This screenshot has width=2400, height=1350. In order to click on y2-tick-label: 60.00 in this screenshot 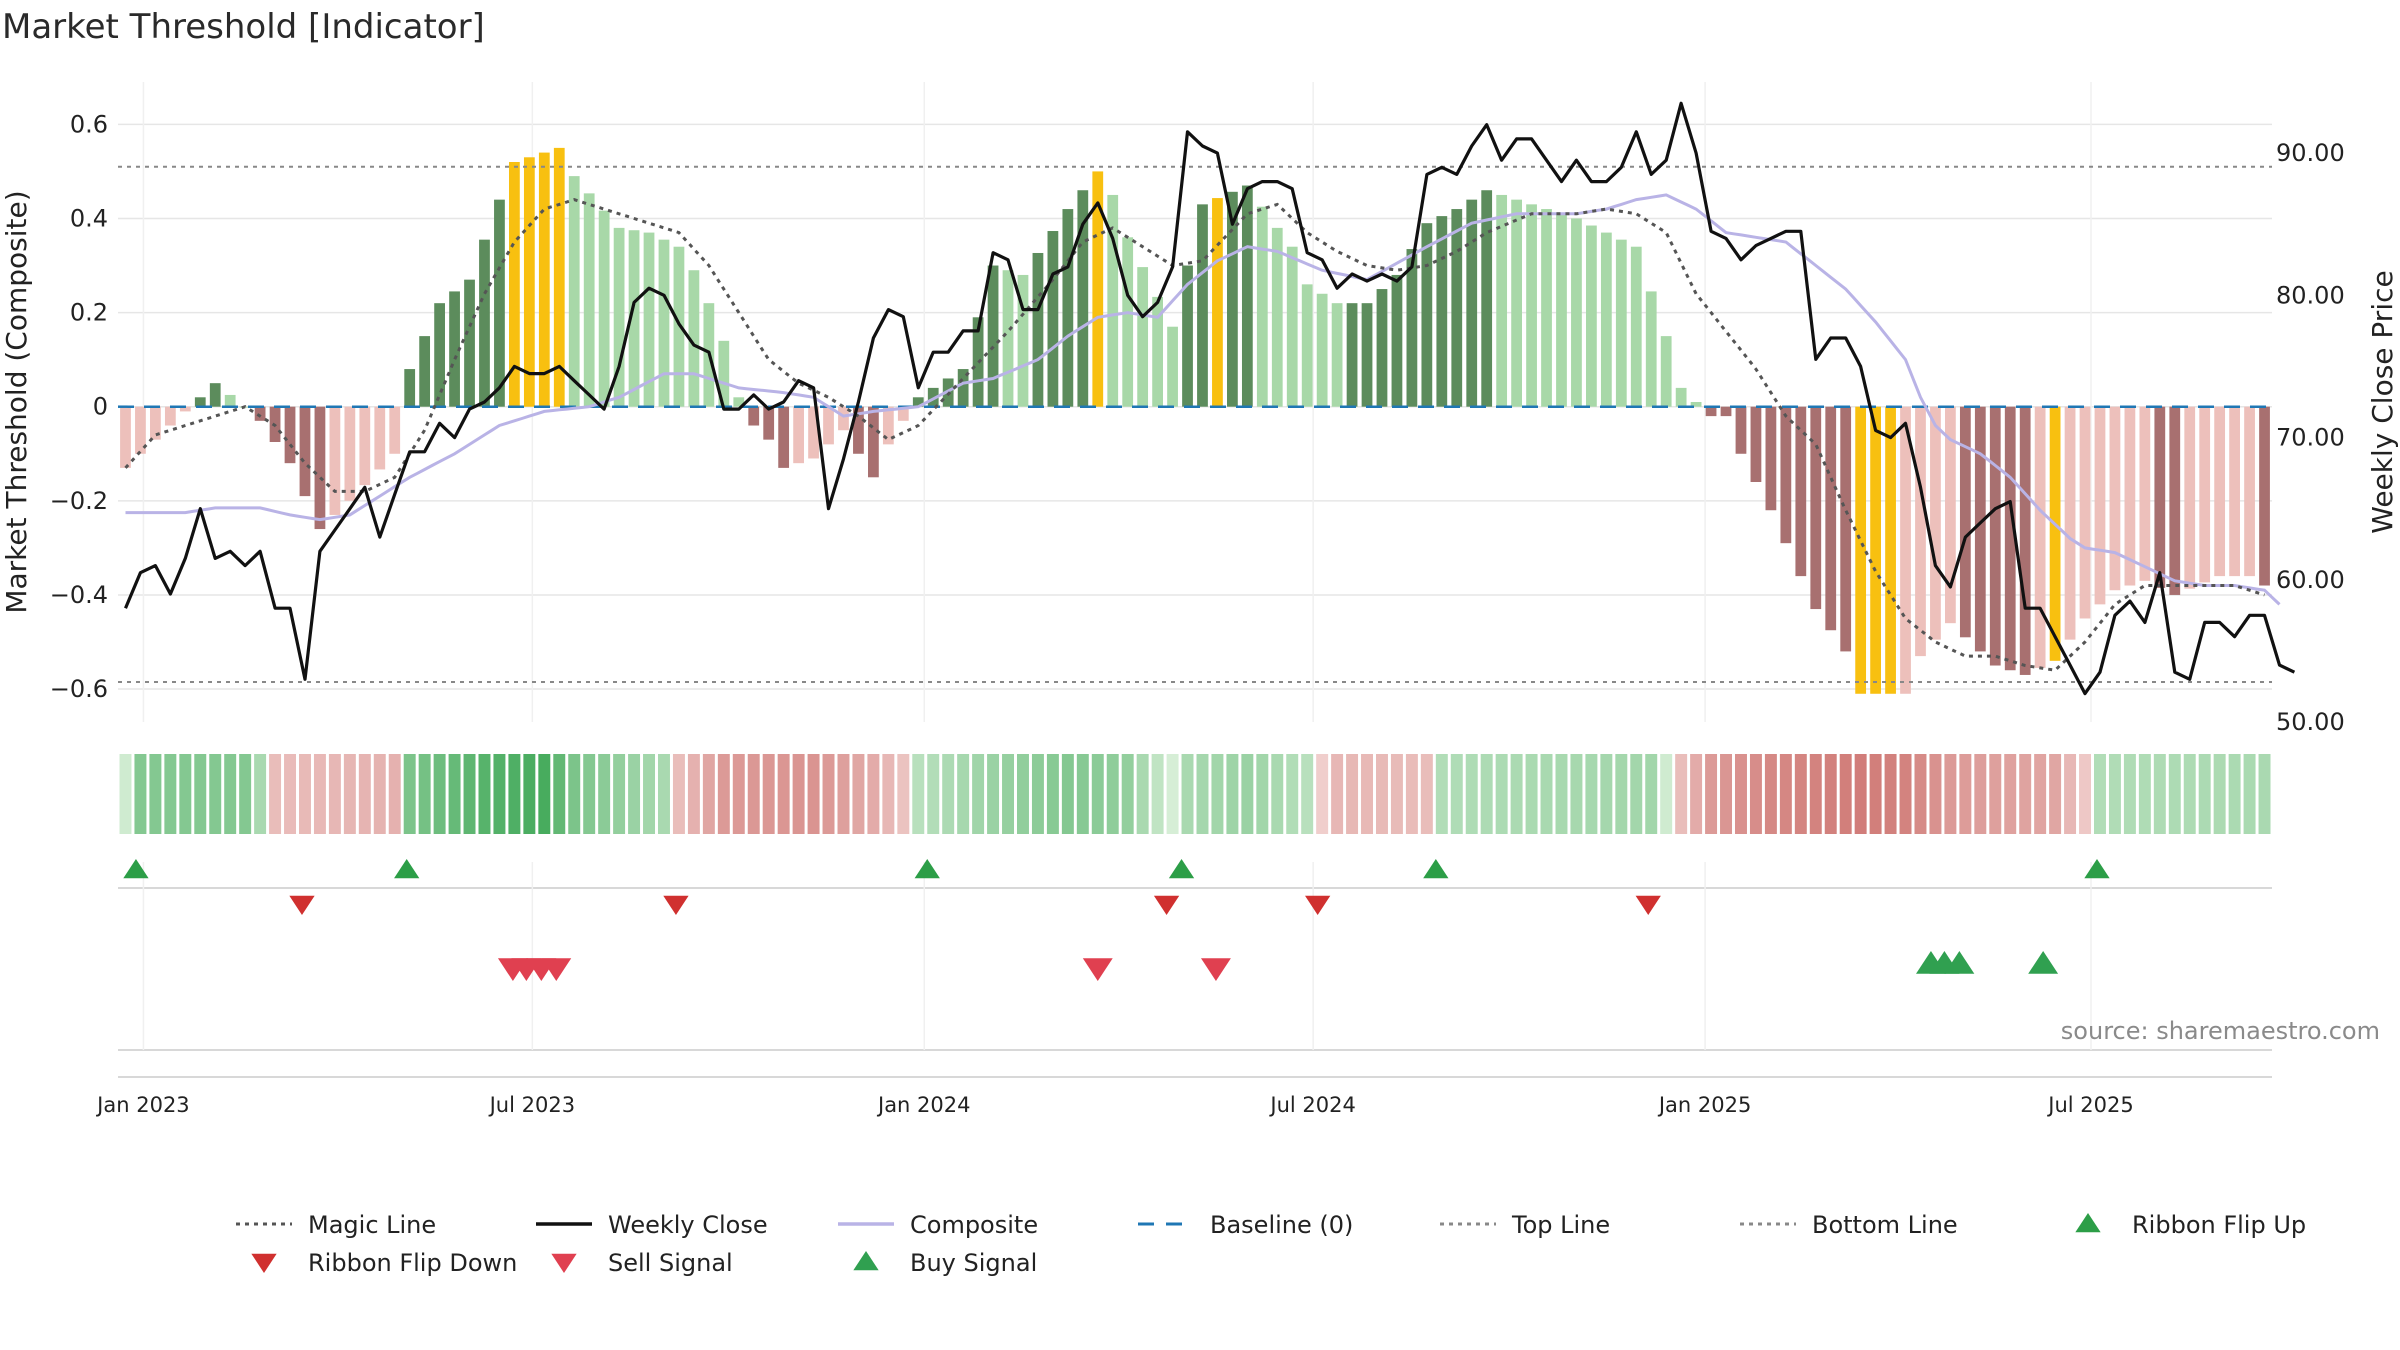, I will do `click(2310, 580)`.